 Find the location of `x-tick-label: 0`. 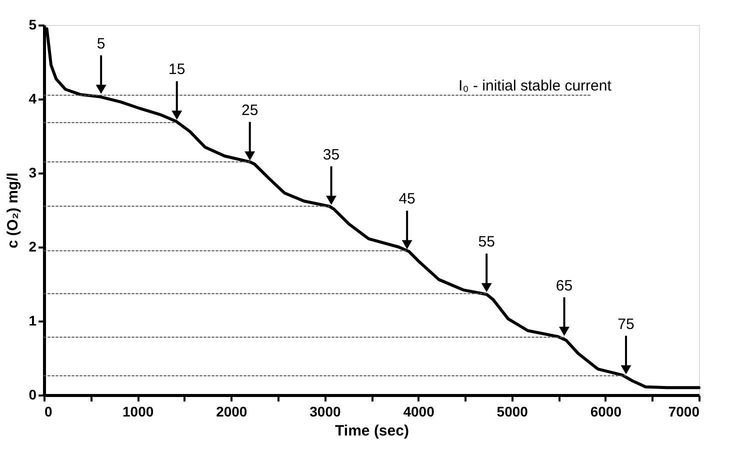

x-tick-label: 0 is located at coordinates (48, 412).